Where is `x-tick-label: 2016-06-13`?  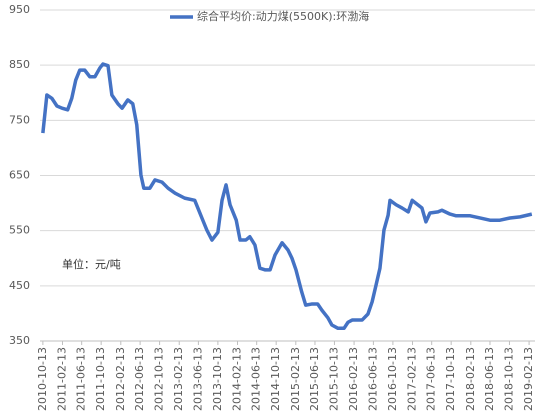 x-tick-label: 2016-06-13 is located at coordinates (372, 379).